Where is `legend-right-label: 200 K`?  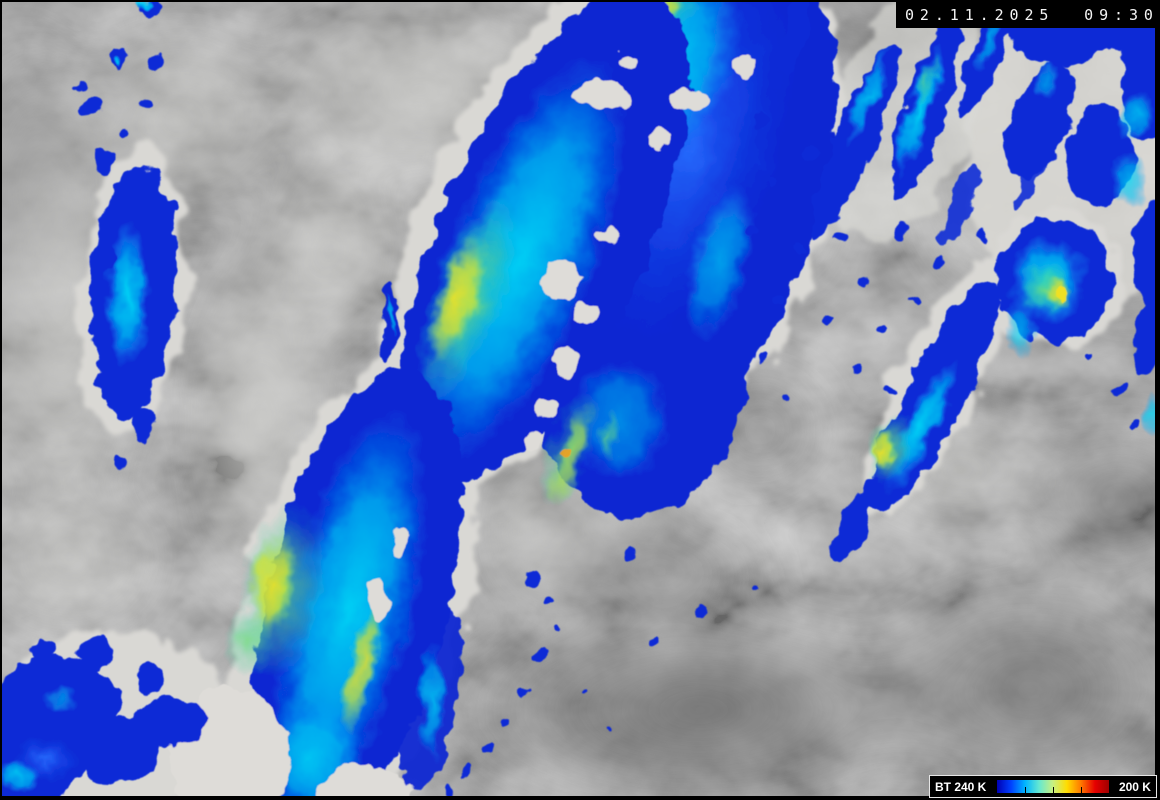 legend-right-label: 200 K is located at coordinates (1134, 786).